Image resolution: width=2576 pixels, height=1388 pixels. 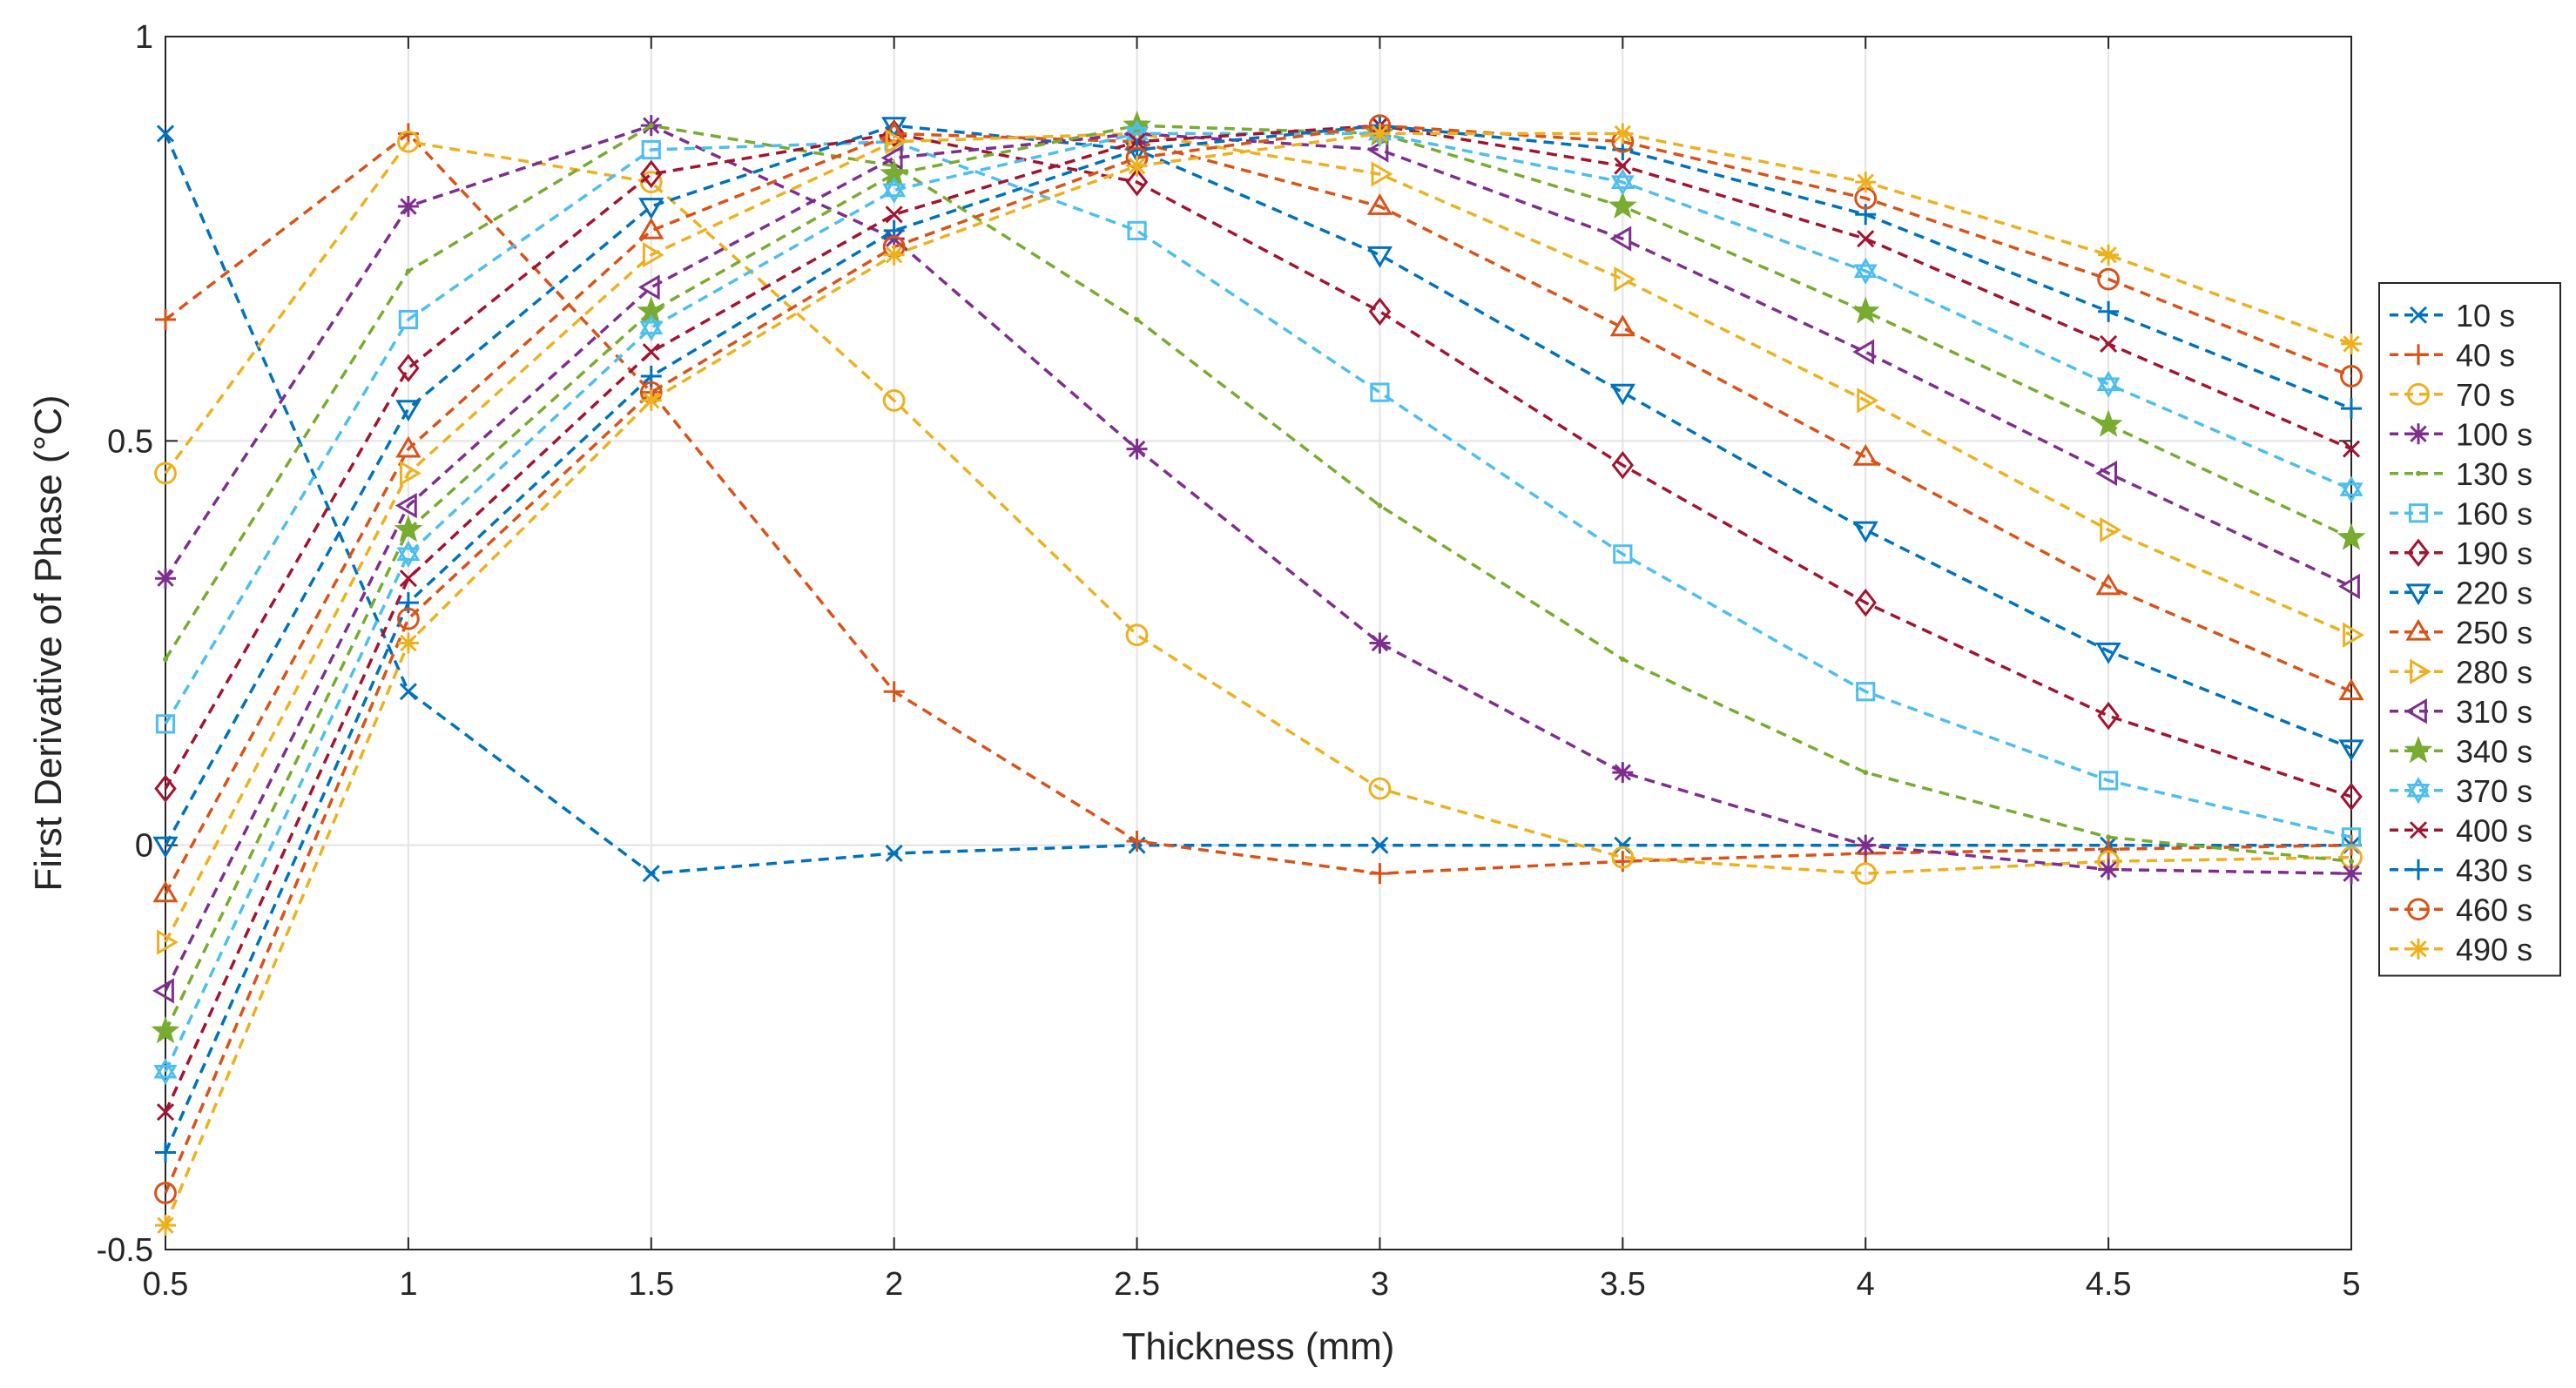 What do you see at coordinates (2109, 1284) in the screenshot?
I see `x-tick-label: 4.5` at bounding box center [2109, 1284].